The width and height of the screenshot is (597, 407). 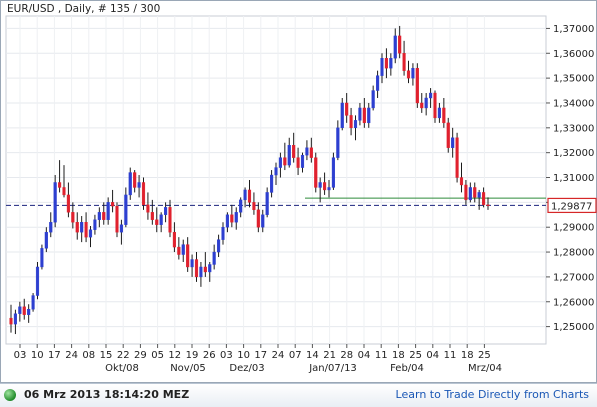 What do you see at coordinates (573, 302) in the screenshot?
I see `y-tick-label: 1,26000` at bounding box center [573, 302].